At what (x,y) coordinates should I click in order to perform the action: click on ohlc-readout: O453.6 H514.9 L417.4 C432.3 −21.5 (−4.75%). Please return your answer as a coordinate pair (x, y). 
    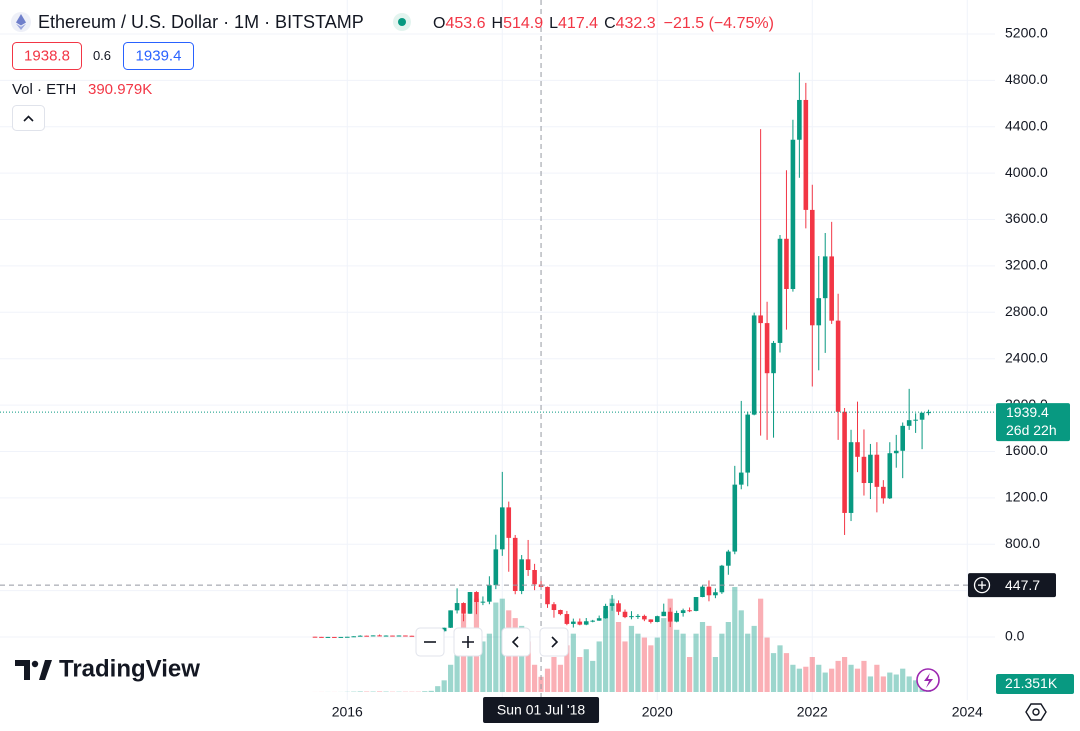
    Looking at the image, I should click on (603, 23).